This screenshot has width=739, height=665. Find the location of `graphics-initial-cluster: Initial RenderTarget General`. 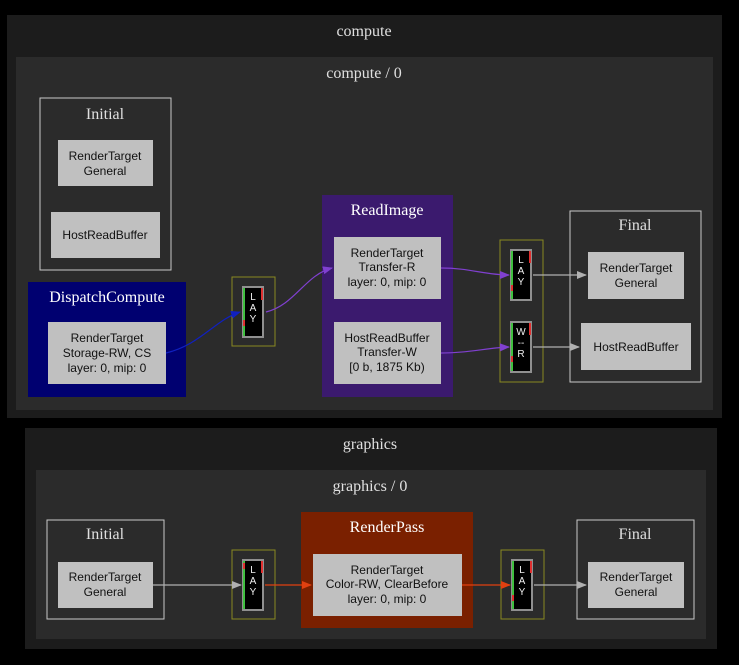

graphics-initial-cluster: Initial RenderTarget General is located at coordinates (105, 569).